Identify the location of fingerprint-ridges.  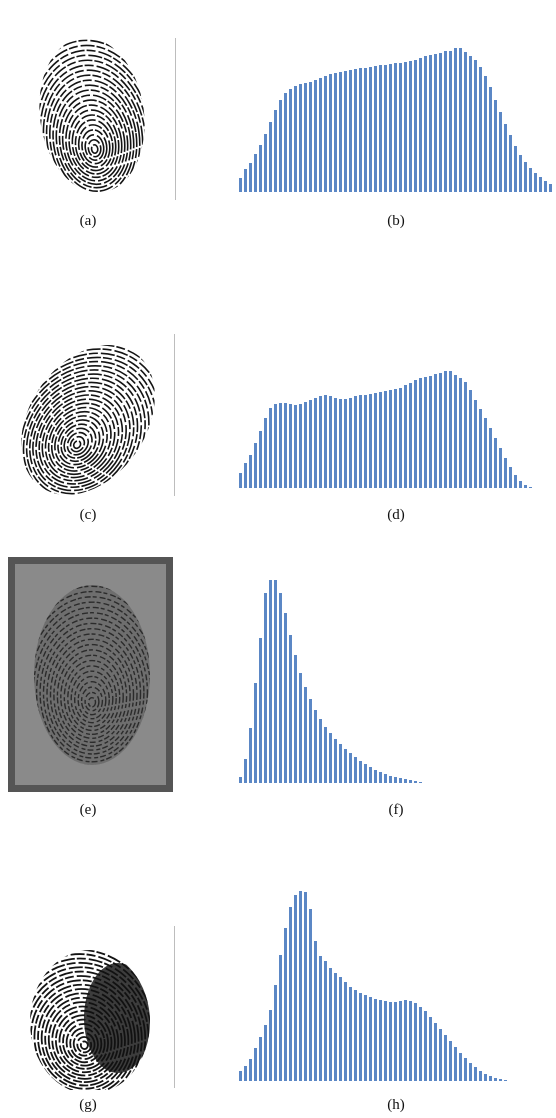
(92, 115).